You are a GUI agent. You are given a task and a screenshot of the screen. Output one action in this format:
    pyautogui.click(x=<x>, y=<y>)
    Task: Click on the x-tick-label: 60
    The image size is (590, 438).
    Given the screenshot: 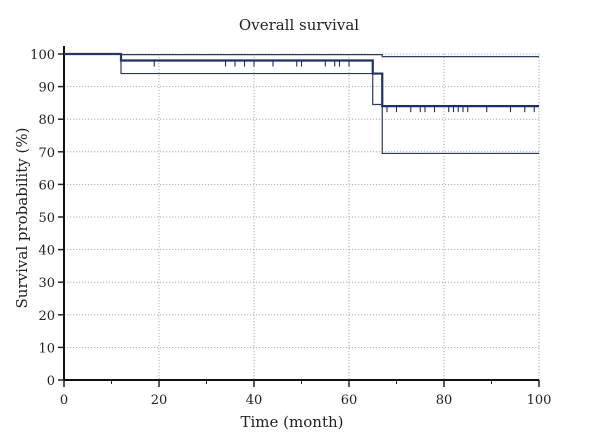 What is the action you would take?
    pyautogui.click(x=349, y=400)
    